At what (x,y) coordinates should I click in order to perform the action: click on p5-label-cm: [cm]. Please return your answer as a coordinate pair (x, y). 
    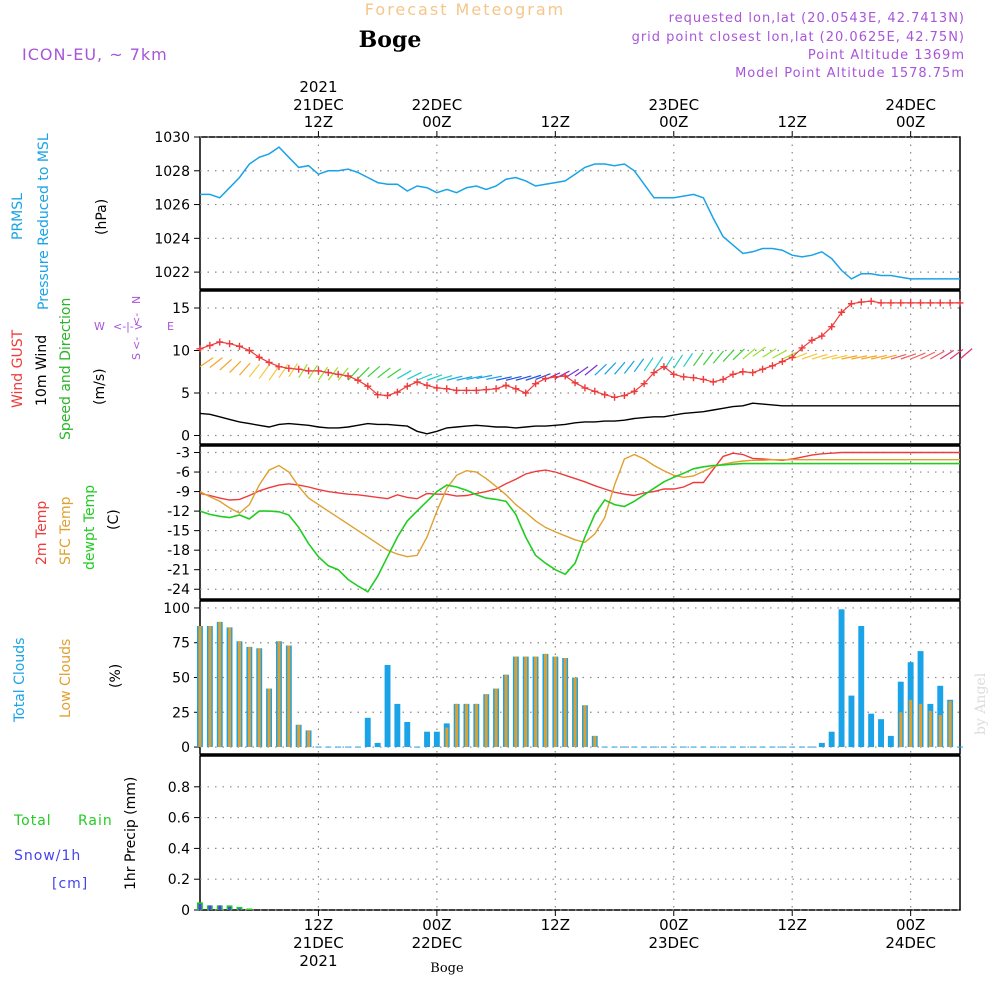
    Looking at the image, I should click on (70, 884).